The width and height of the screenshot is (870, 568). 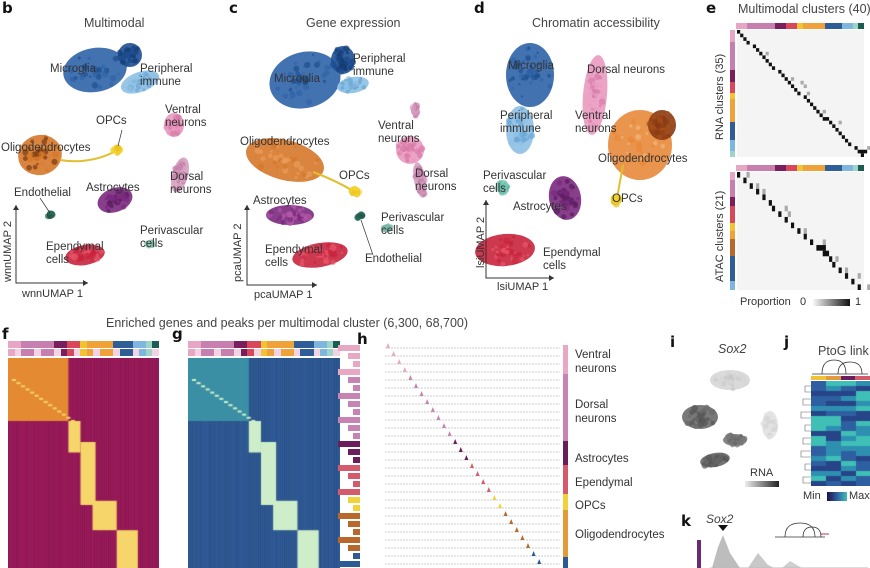 I want to click on e-rna-side-strip, so click(x=732, y=93).